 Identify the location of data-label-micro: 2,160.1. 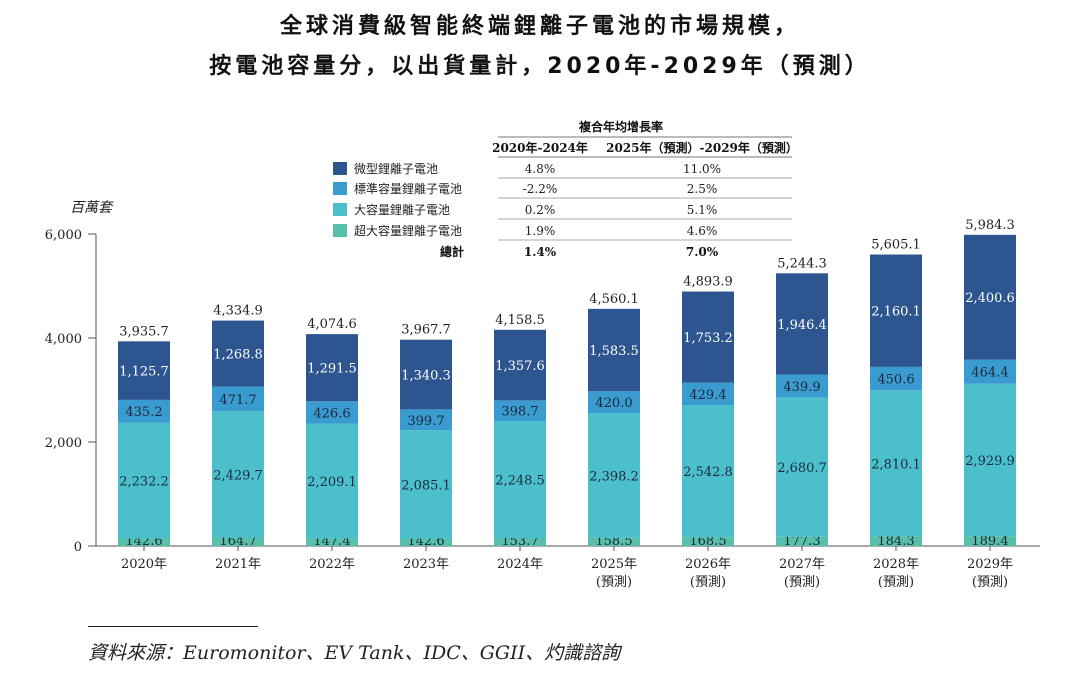
(896, 312).